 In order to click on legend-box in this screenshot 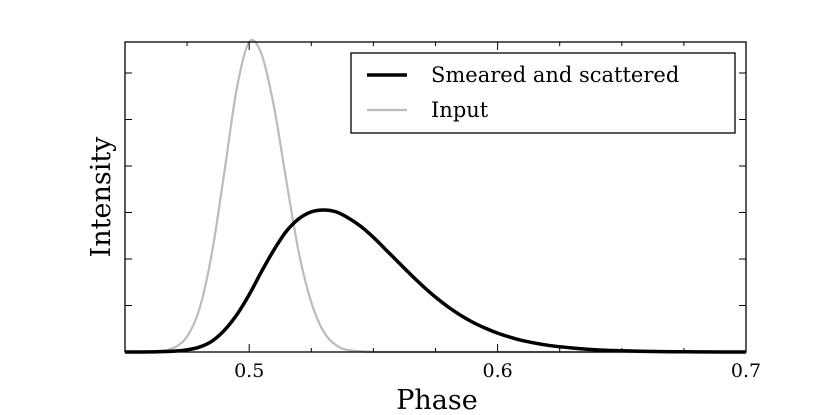, I will do `click(543, 93)`.